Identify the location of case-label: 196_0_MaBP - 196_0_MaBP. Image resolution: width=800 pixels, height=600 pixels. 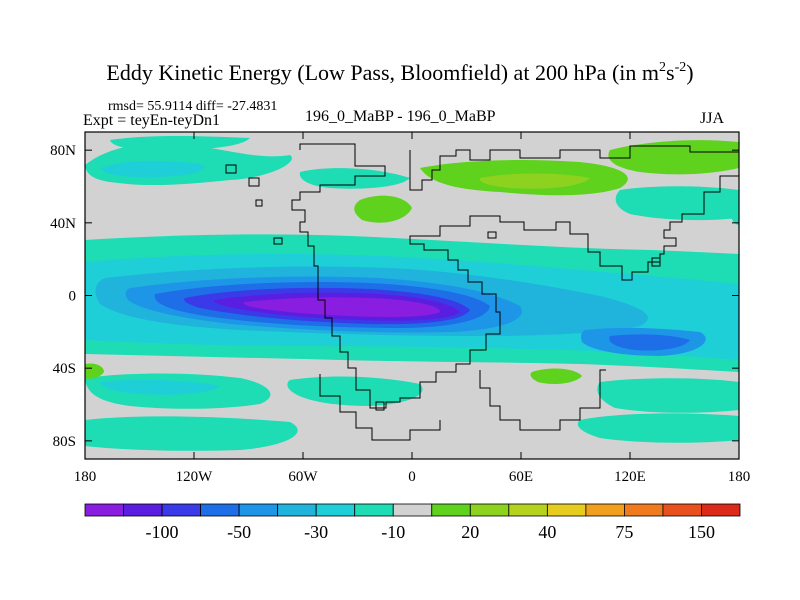
(400, 116).